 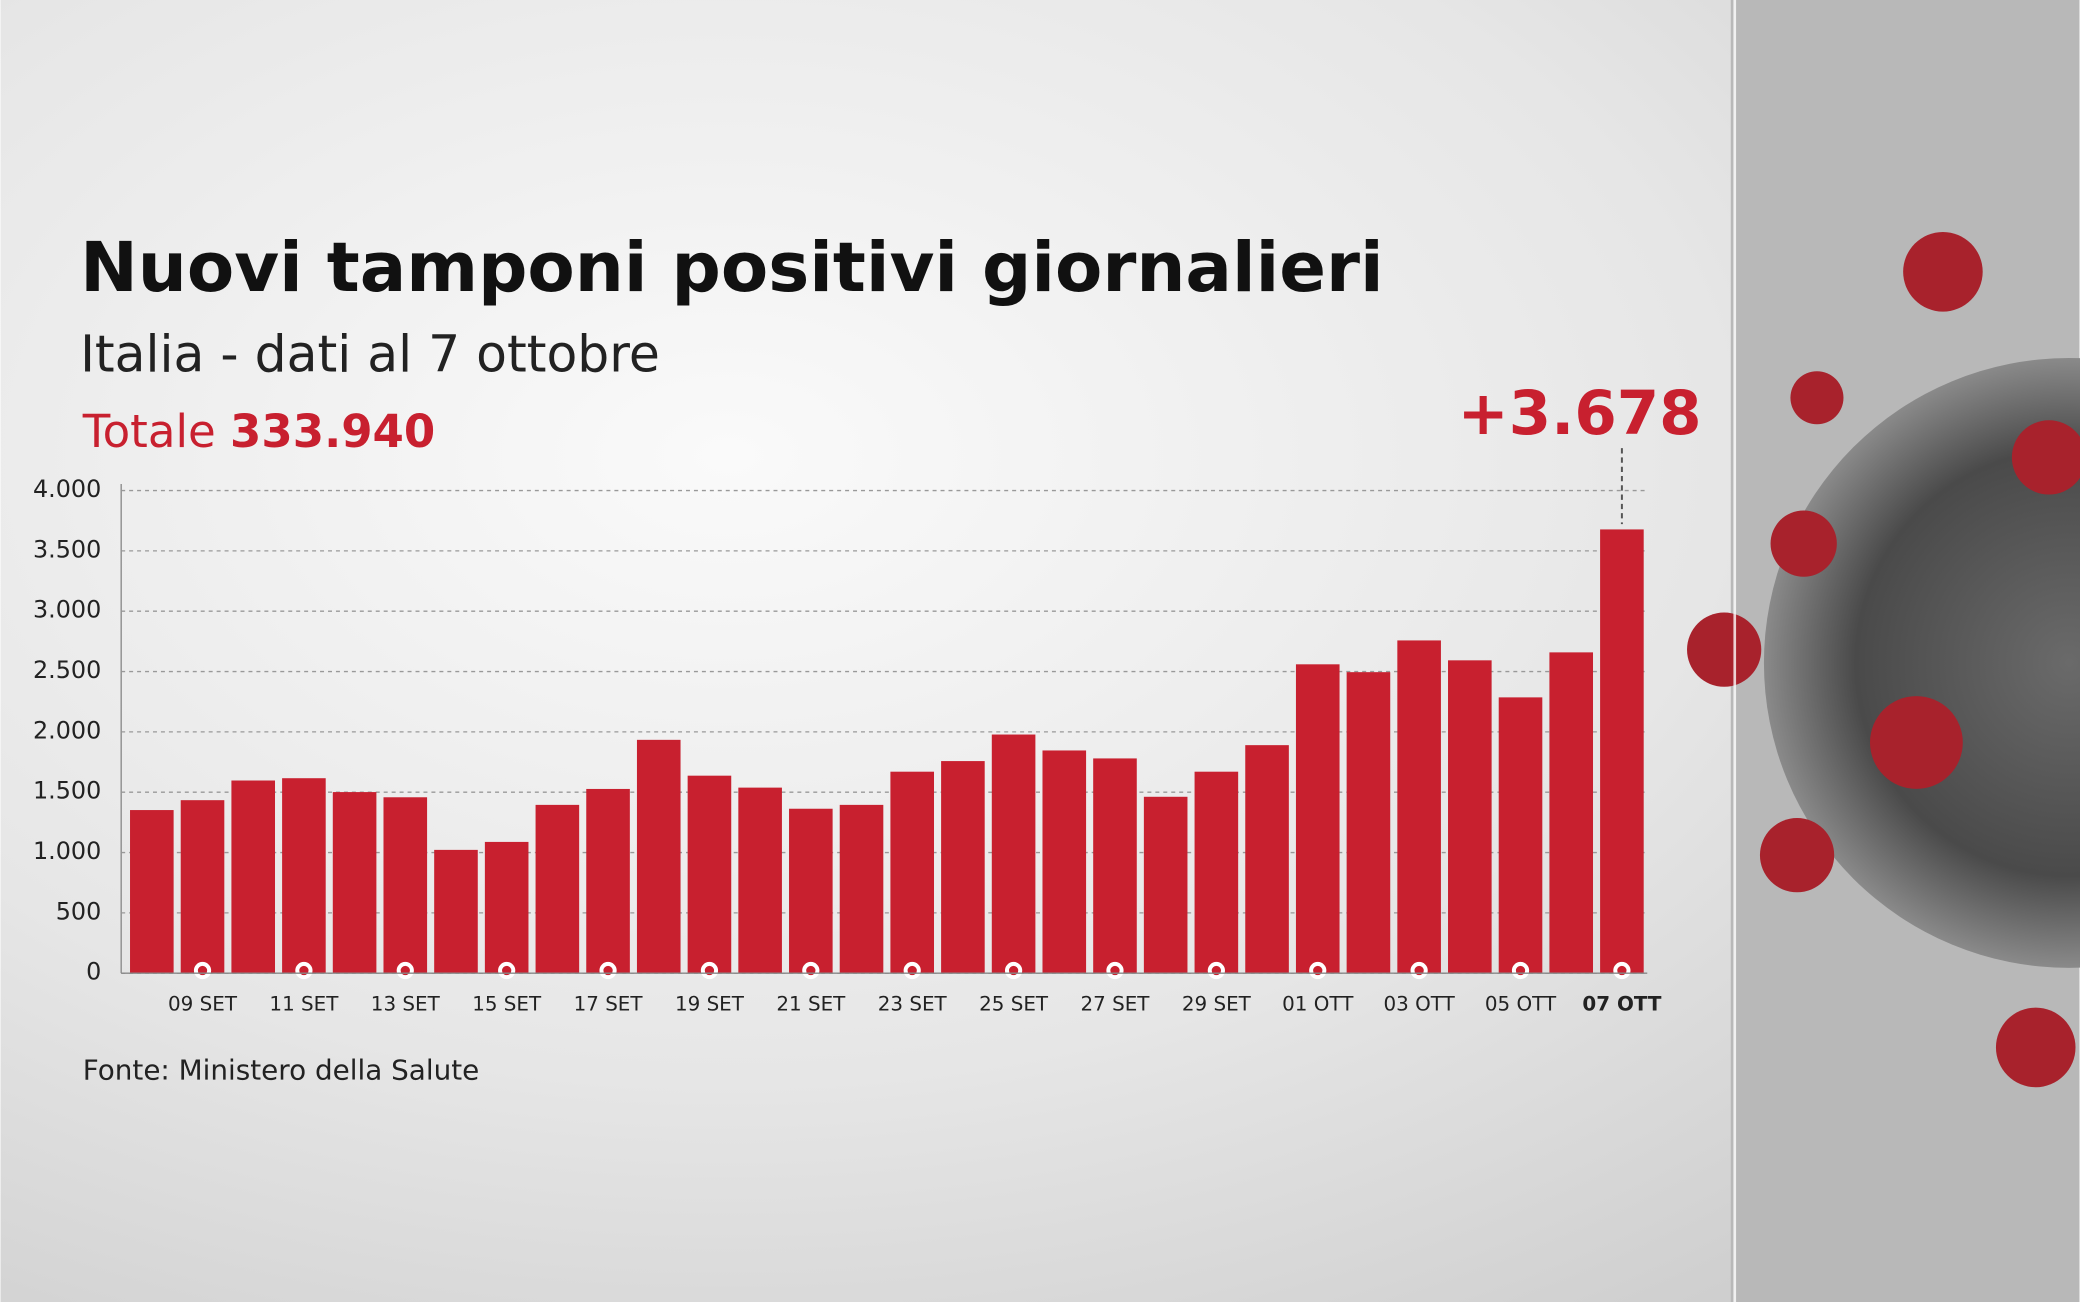 I want to click on total-label: Totale 333.940, so click(x=259, y=431).